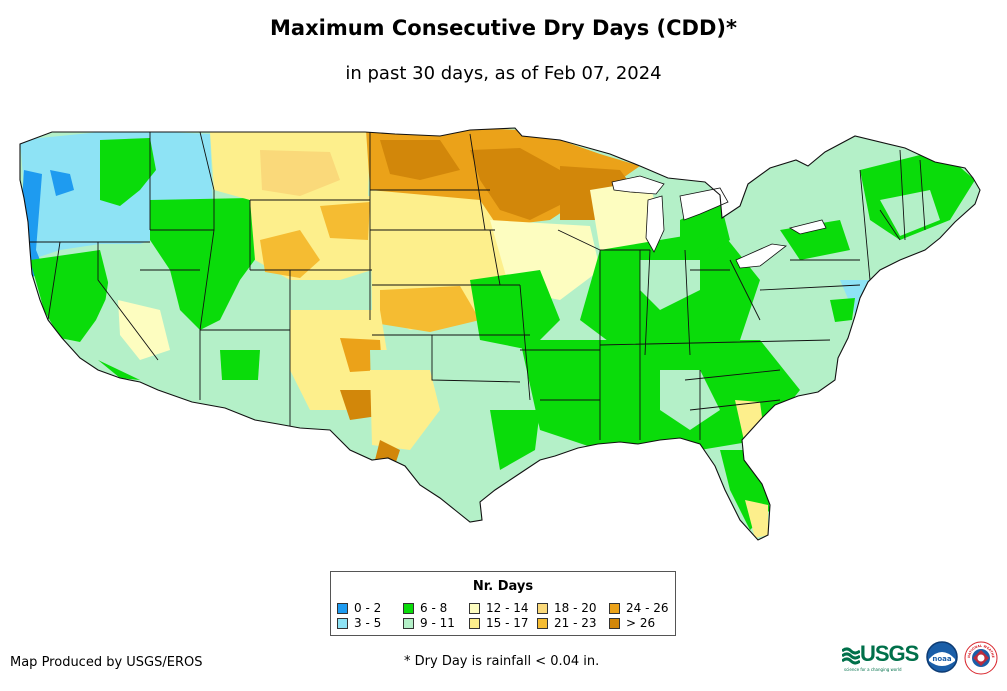  Describe the element at coordinates (889, 653) in the screenshot. I see `usgs-wordmark: USGS` at that location.